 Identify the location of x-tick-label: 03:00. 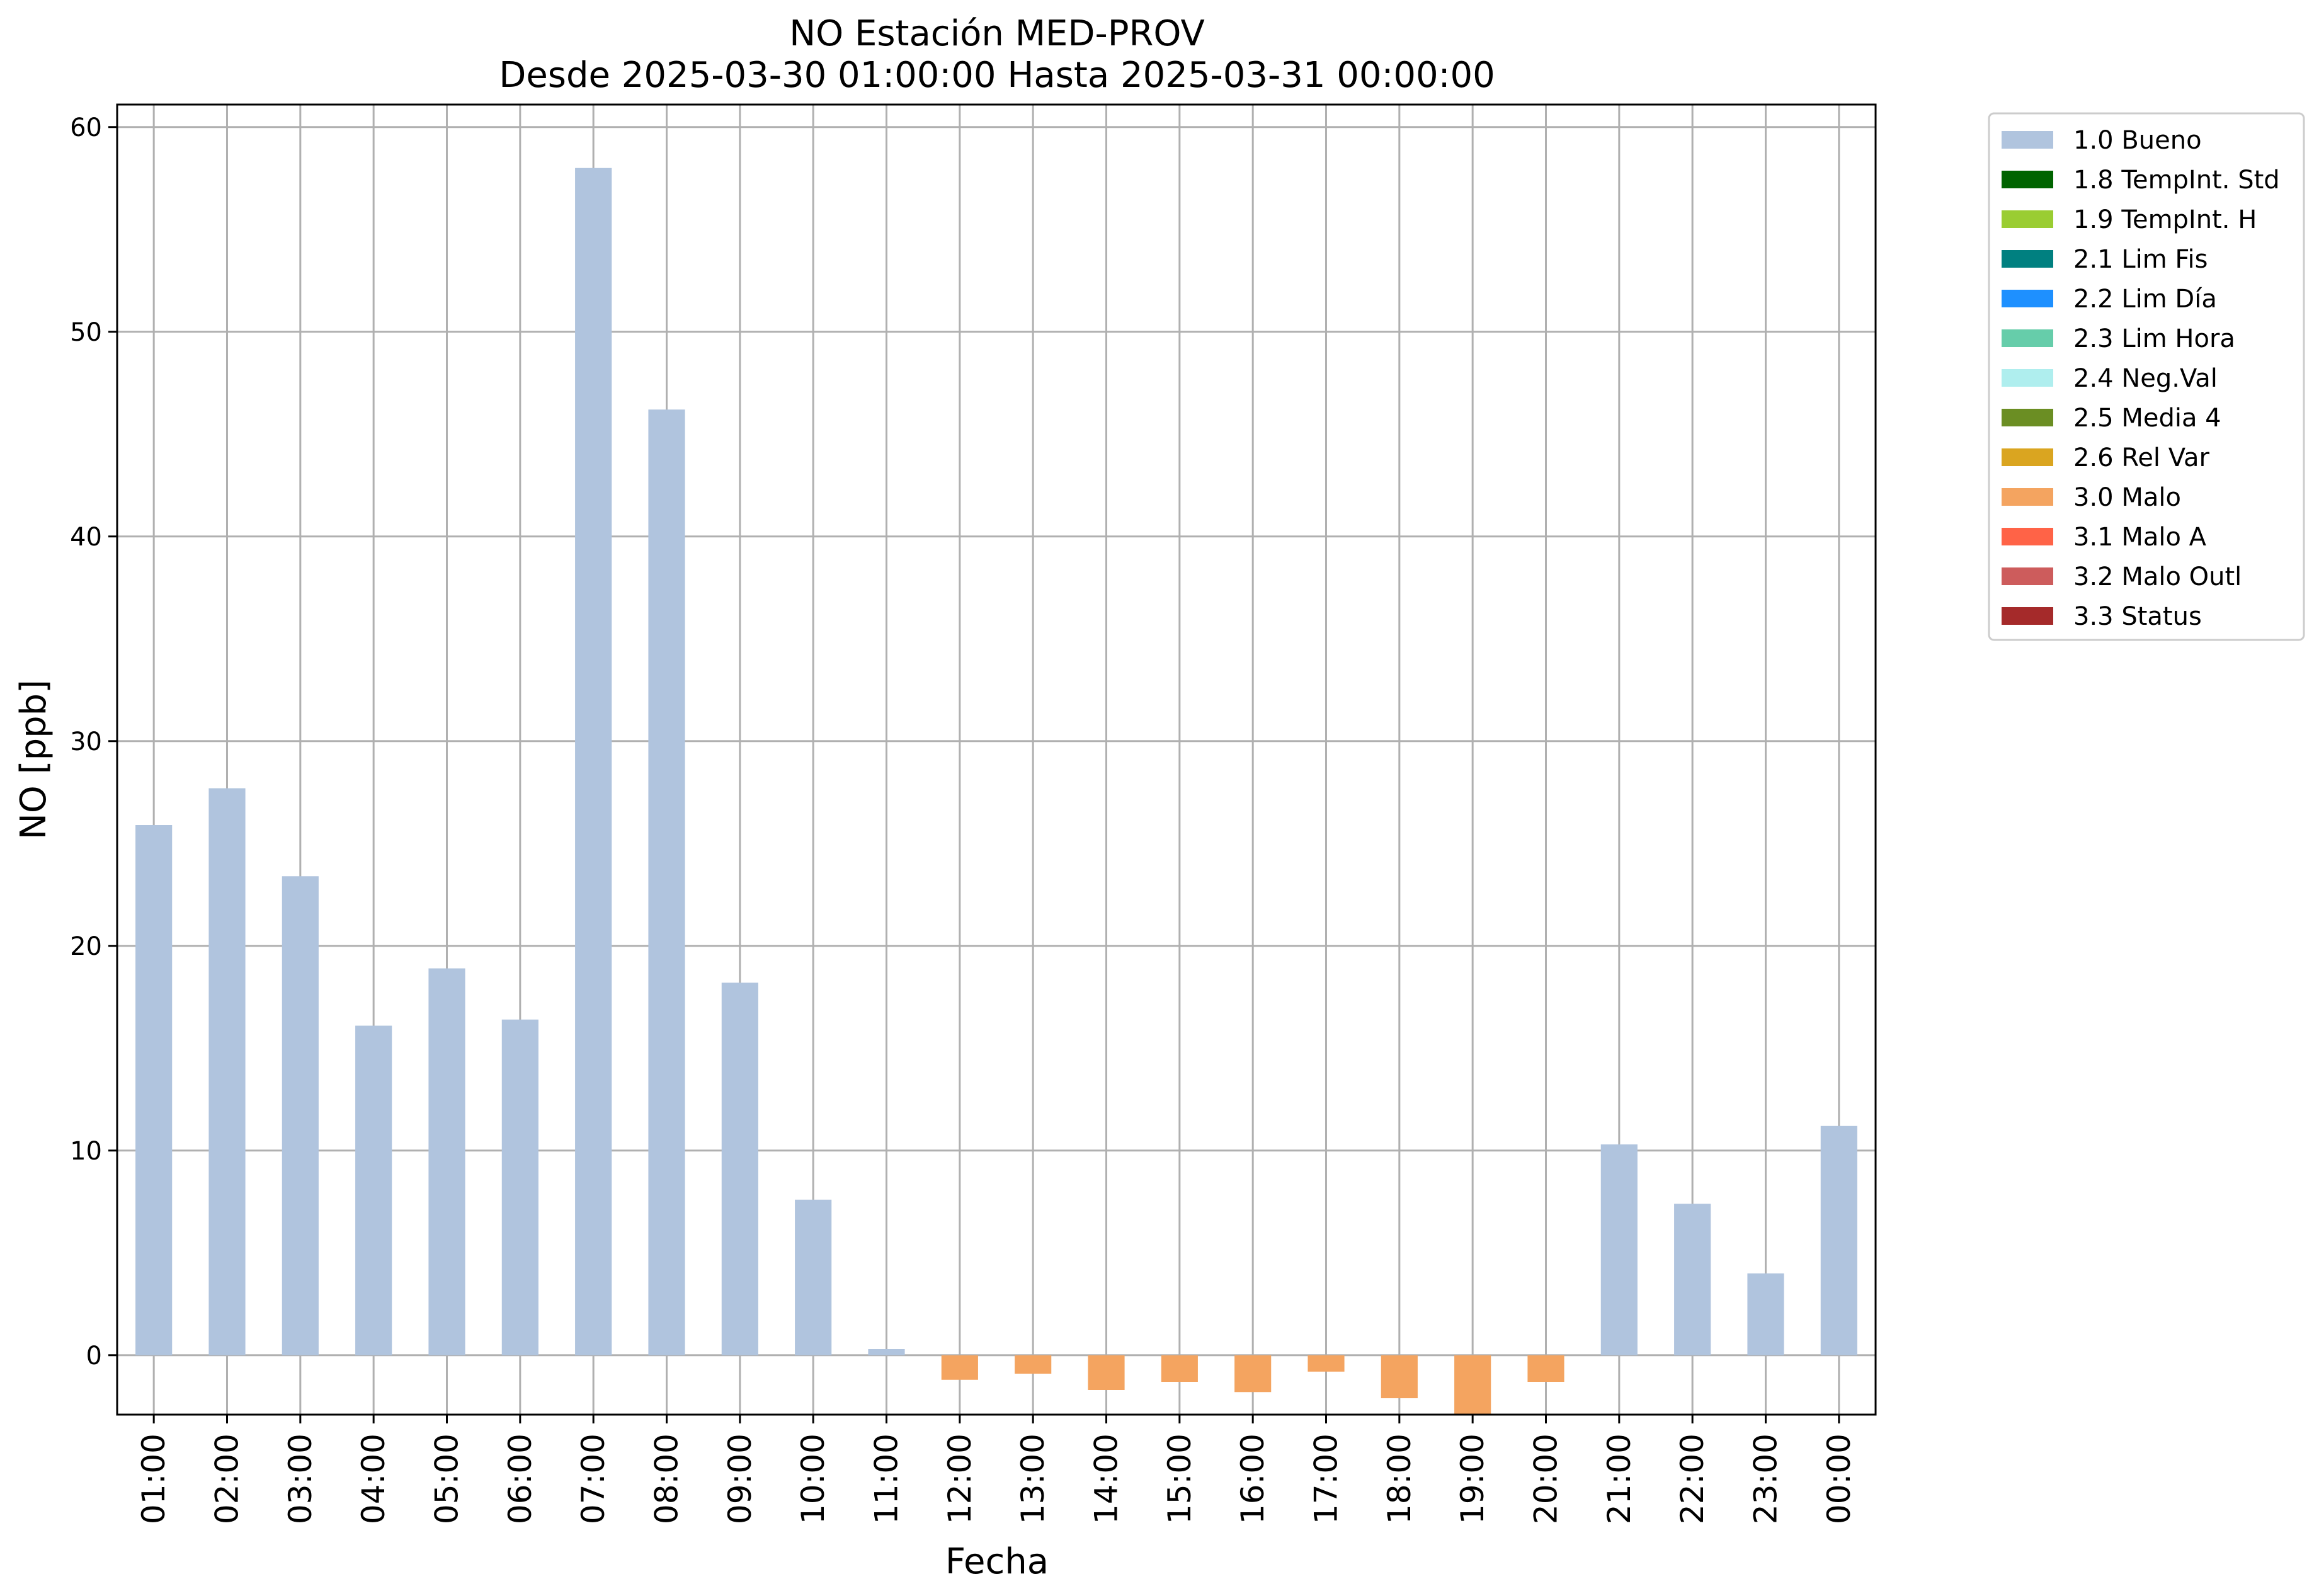
(300, 1479).